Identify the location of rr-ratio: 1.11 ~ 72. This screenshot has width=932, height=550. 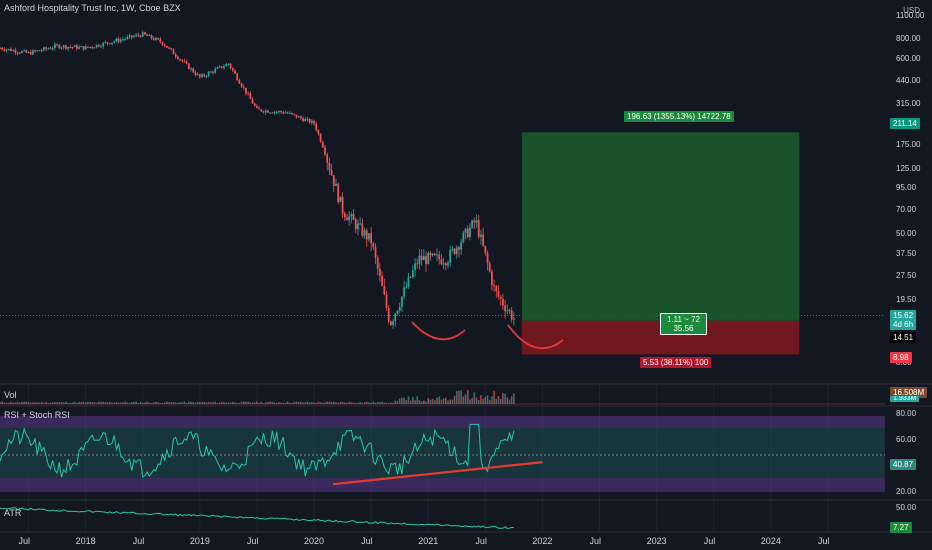
(683, 319).